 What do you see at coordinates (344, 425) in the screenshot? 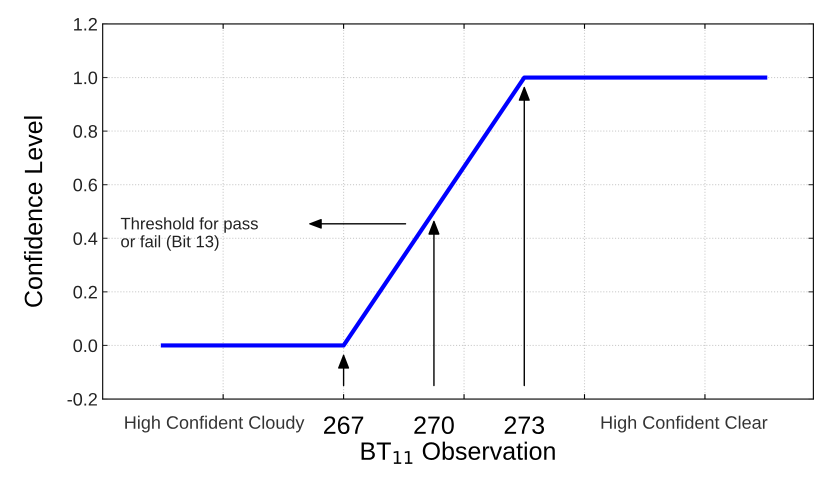
I see `x-tick-label: 267` at bounding box center [344, 425].